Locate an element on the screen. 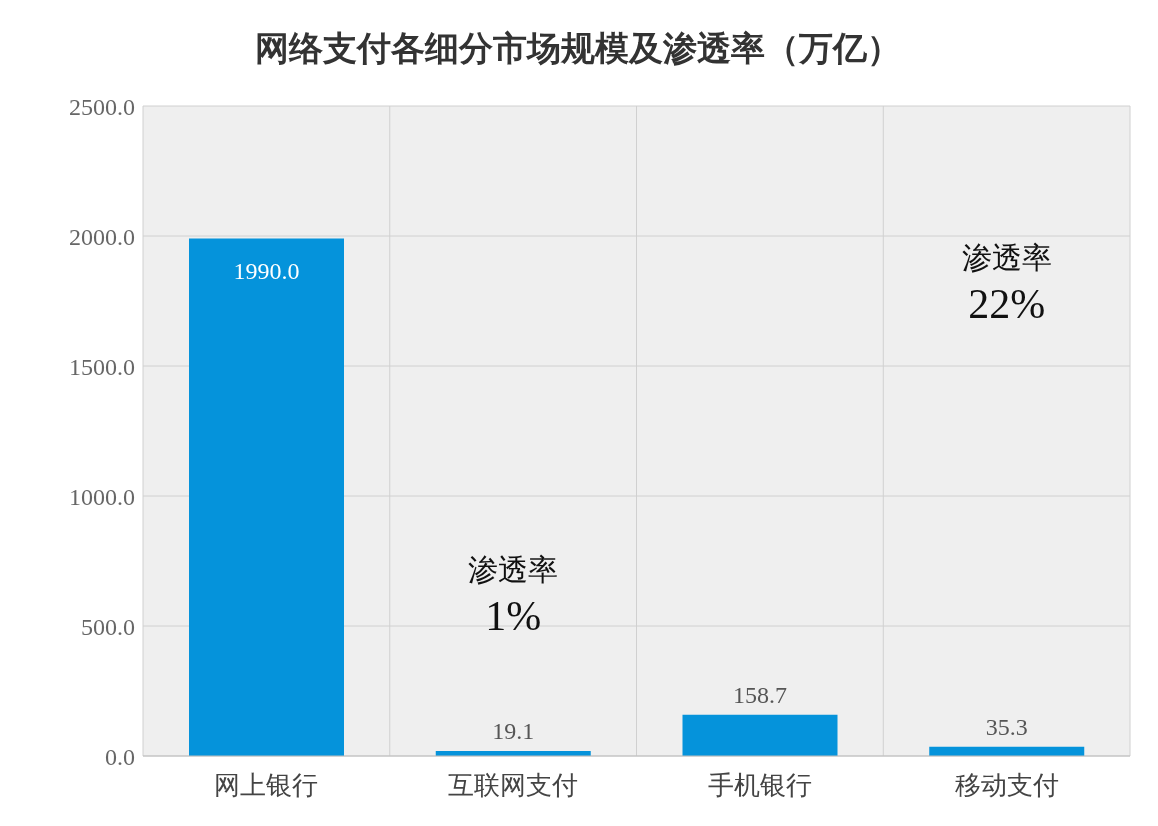 The image size is (1158, 826). annotation: 渗透率 22% is located at coordinates (1006, 284).